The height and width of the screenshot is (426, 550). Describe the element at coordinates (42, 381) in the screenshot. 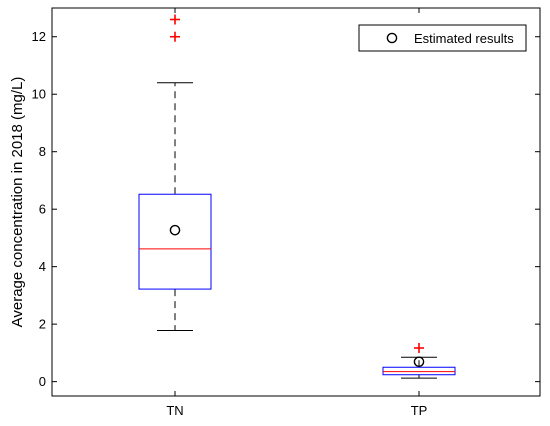

I see `y-tick-label: 0` at that location.